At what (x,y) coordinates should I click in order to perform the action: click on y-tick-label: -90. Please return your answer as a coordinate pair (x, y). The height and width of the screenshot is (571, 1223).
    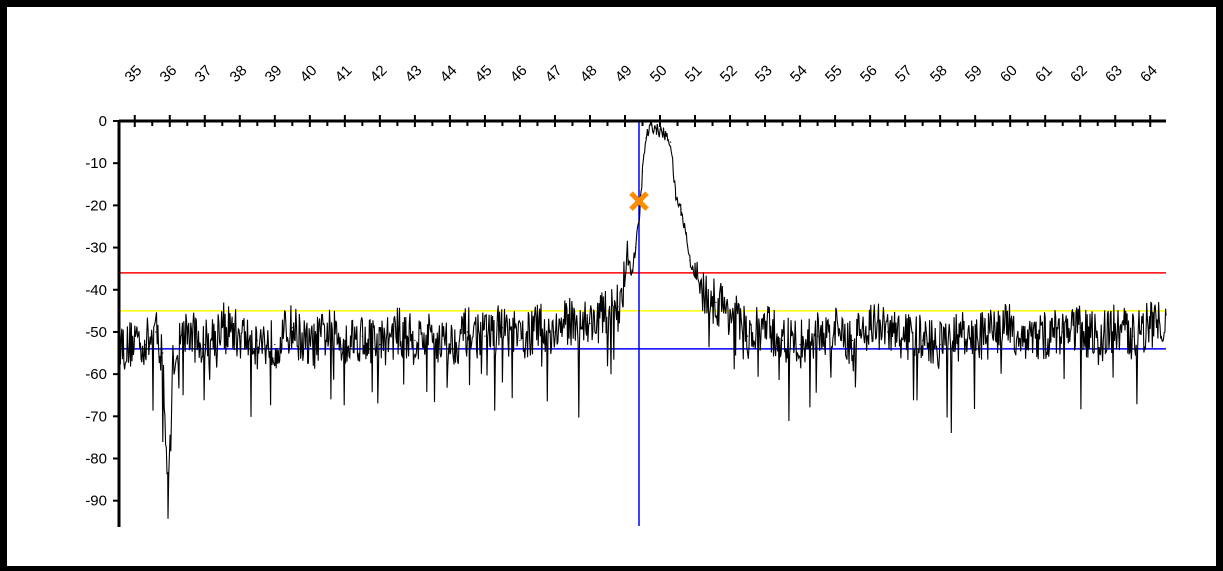
    Looking at the image, I should click on (96, 501).